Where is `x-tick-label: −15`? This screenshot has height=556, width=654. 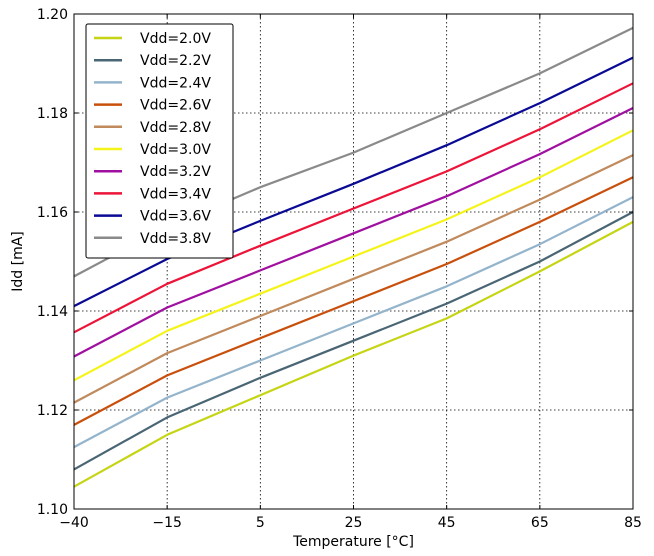
x-tick-label: −15 is located at coordinates (167, 523).